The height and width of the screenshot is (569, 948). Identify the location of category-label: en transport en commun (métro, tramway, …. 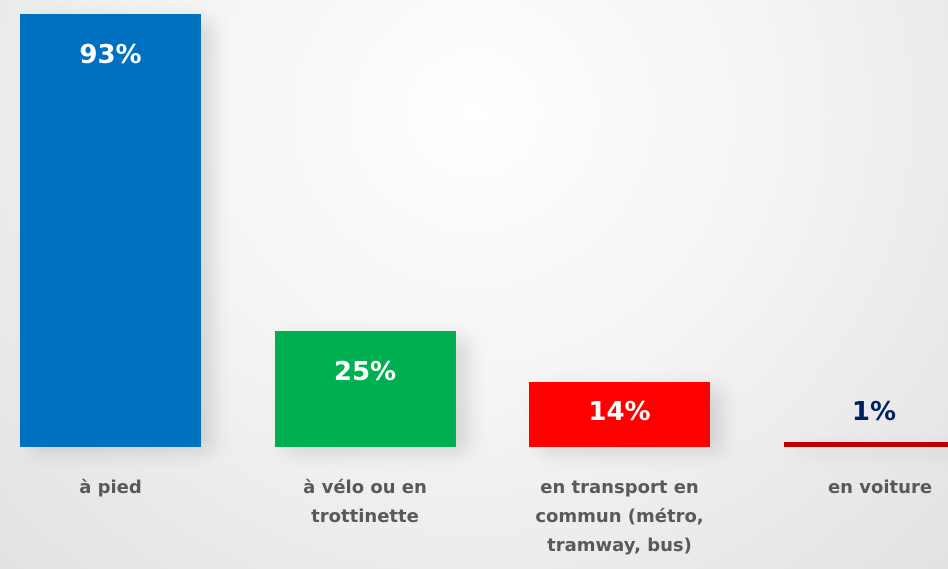
(619, 516).